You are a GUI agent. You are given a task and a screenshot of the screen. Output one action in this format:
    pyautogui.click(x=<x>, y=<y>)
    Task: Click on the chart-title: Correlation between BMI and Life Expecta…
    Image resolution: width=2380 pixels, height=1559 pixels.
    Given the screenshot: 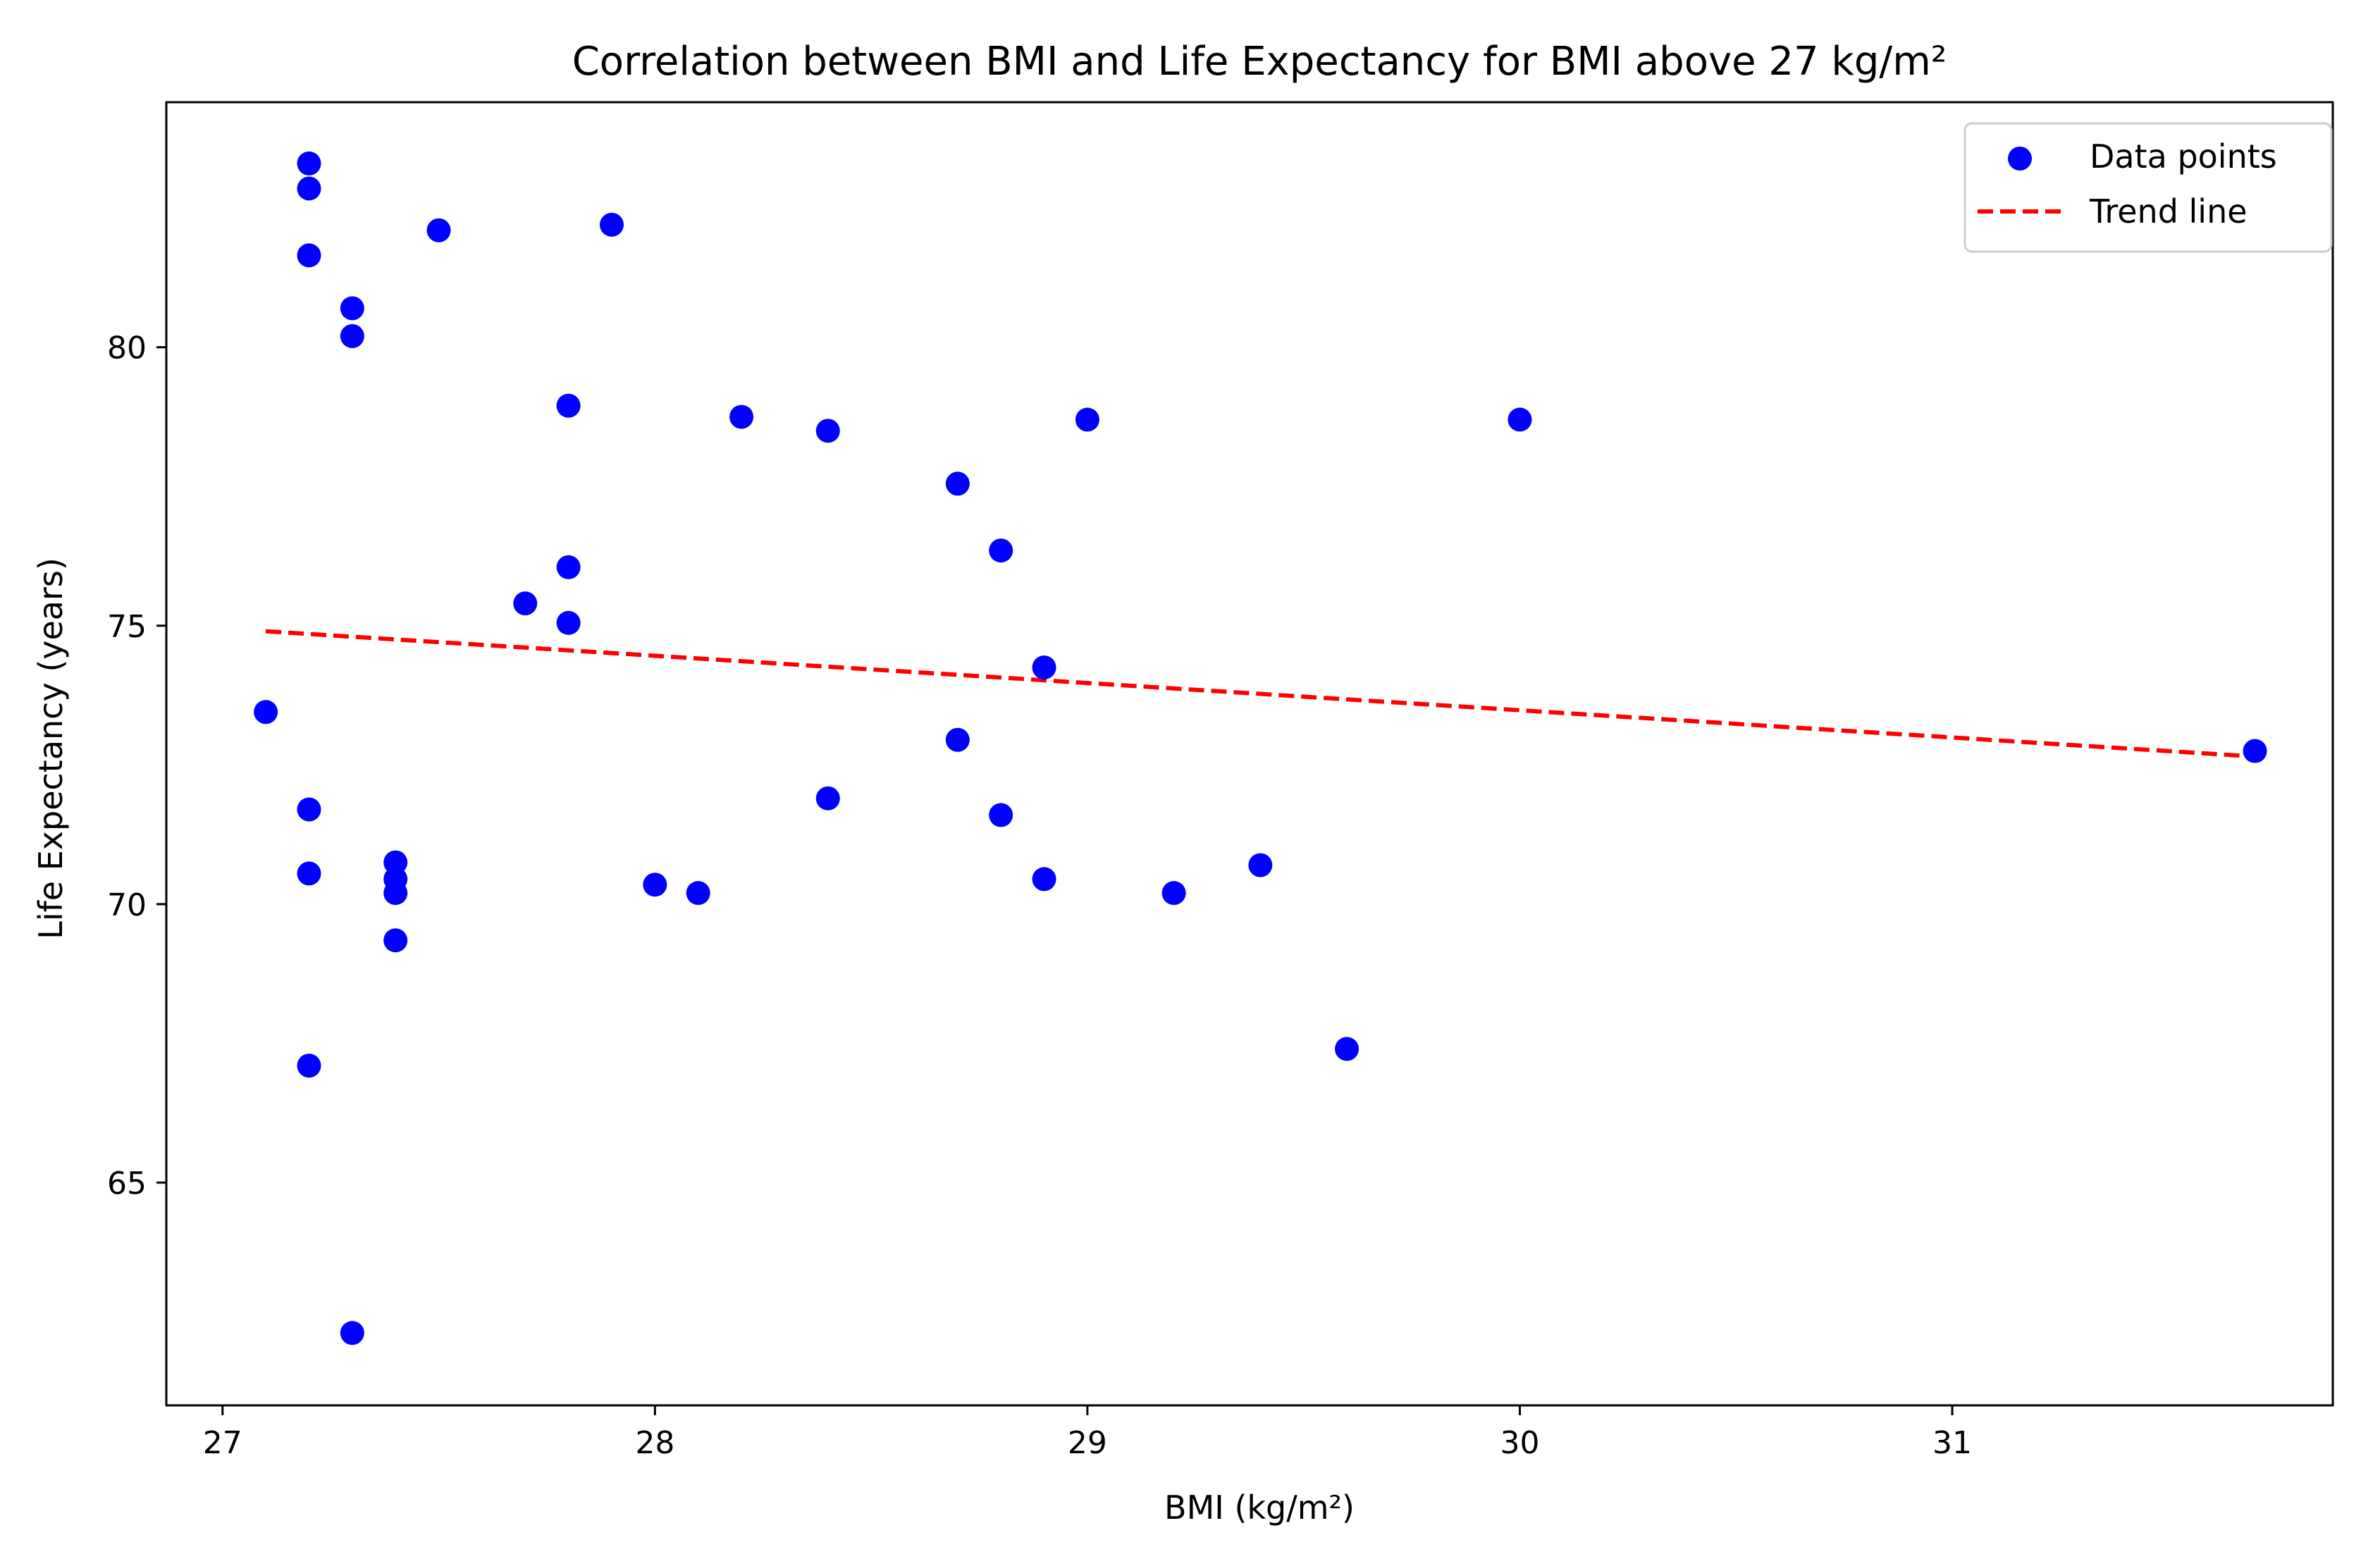 What is the action you would take?
    pyautogui.click(x=1260, y=62)
    